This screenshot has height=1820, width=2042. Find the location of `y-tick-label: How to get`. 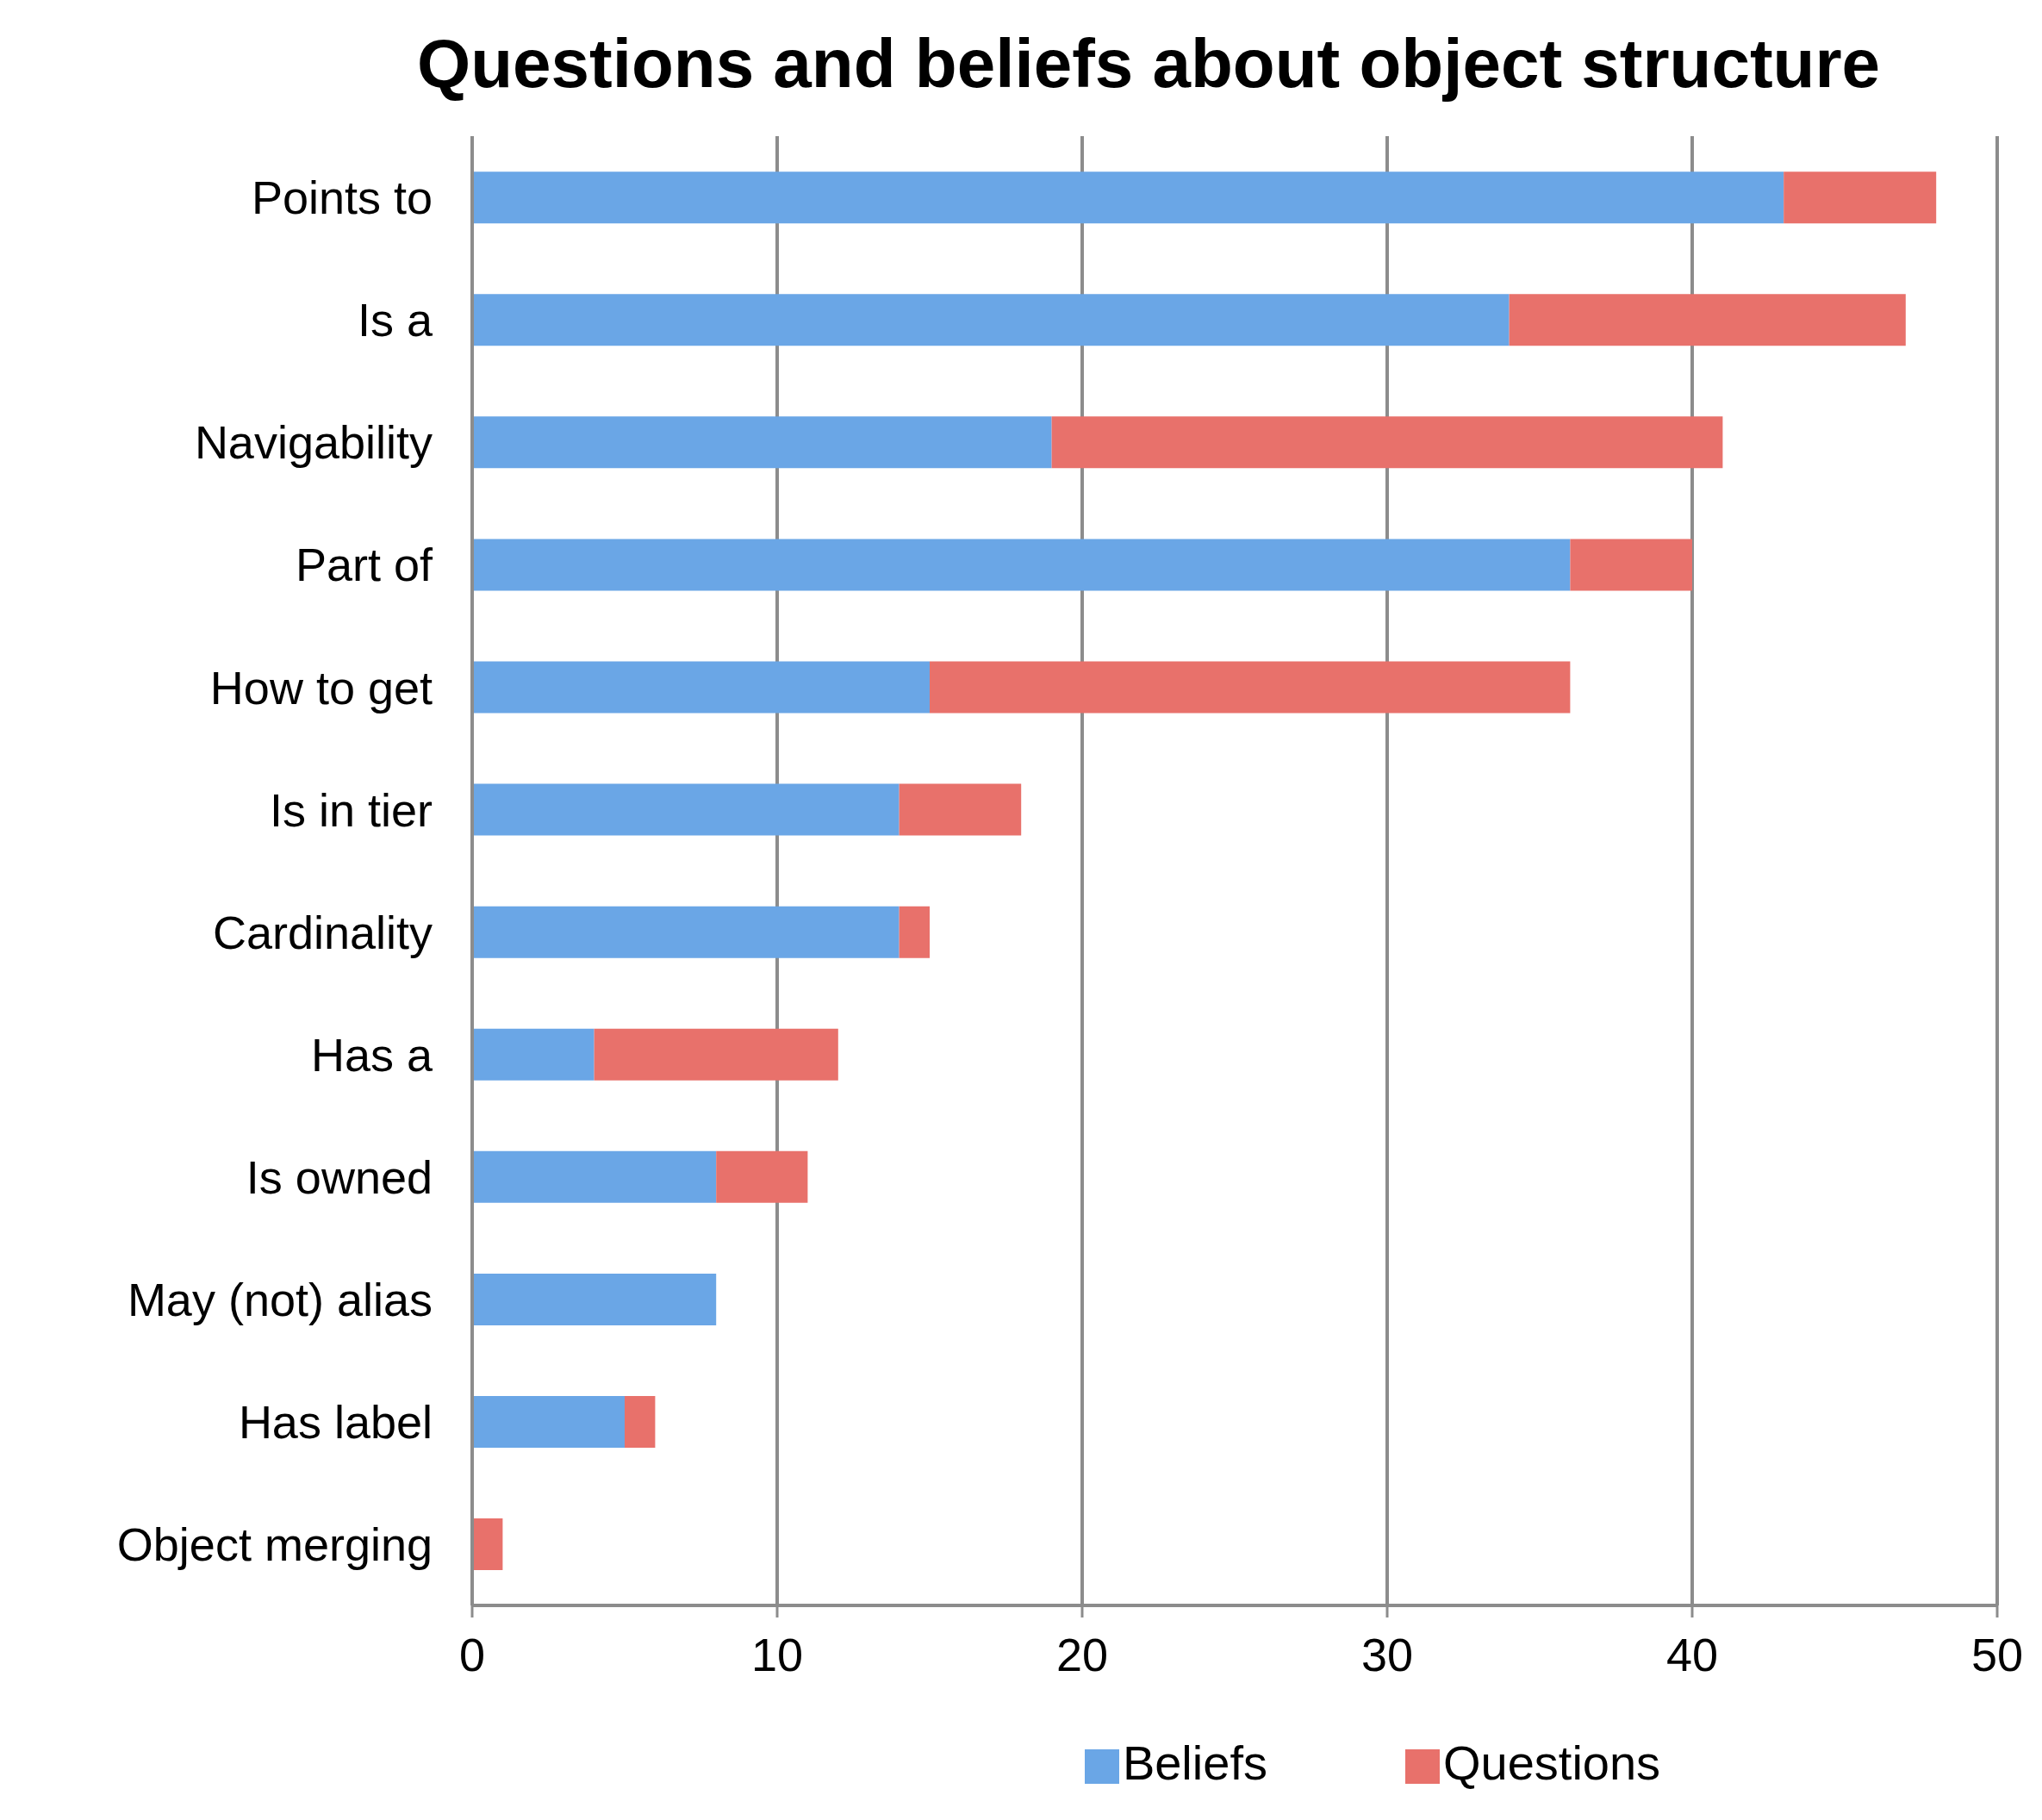

y-tick-label: How to get is located at coordinates (321, 687).